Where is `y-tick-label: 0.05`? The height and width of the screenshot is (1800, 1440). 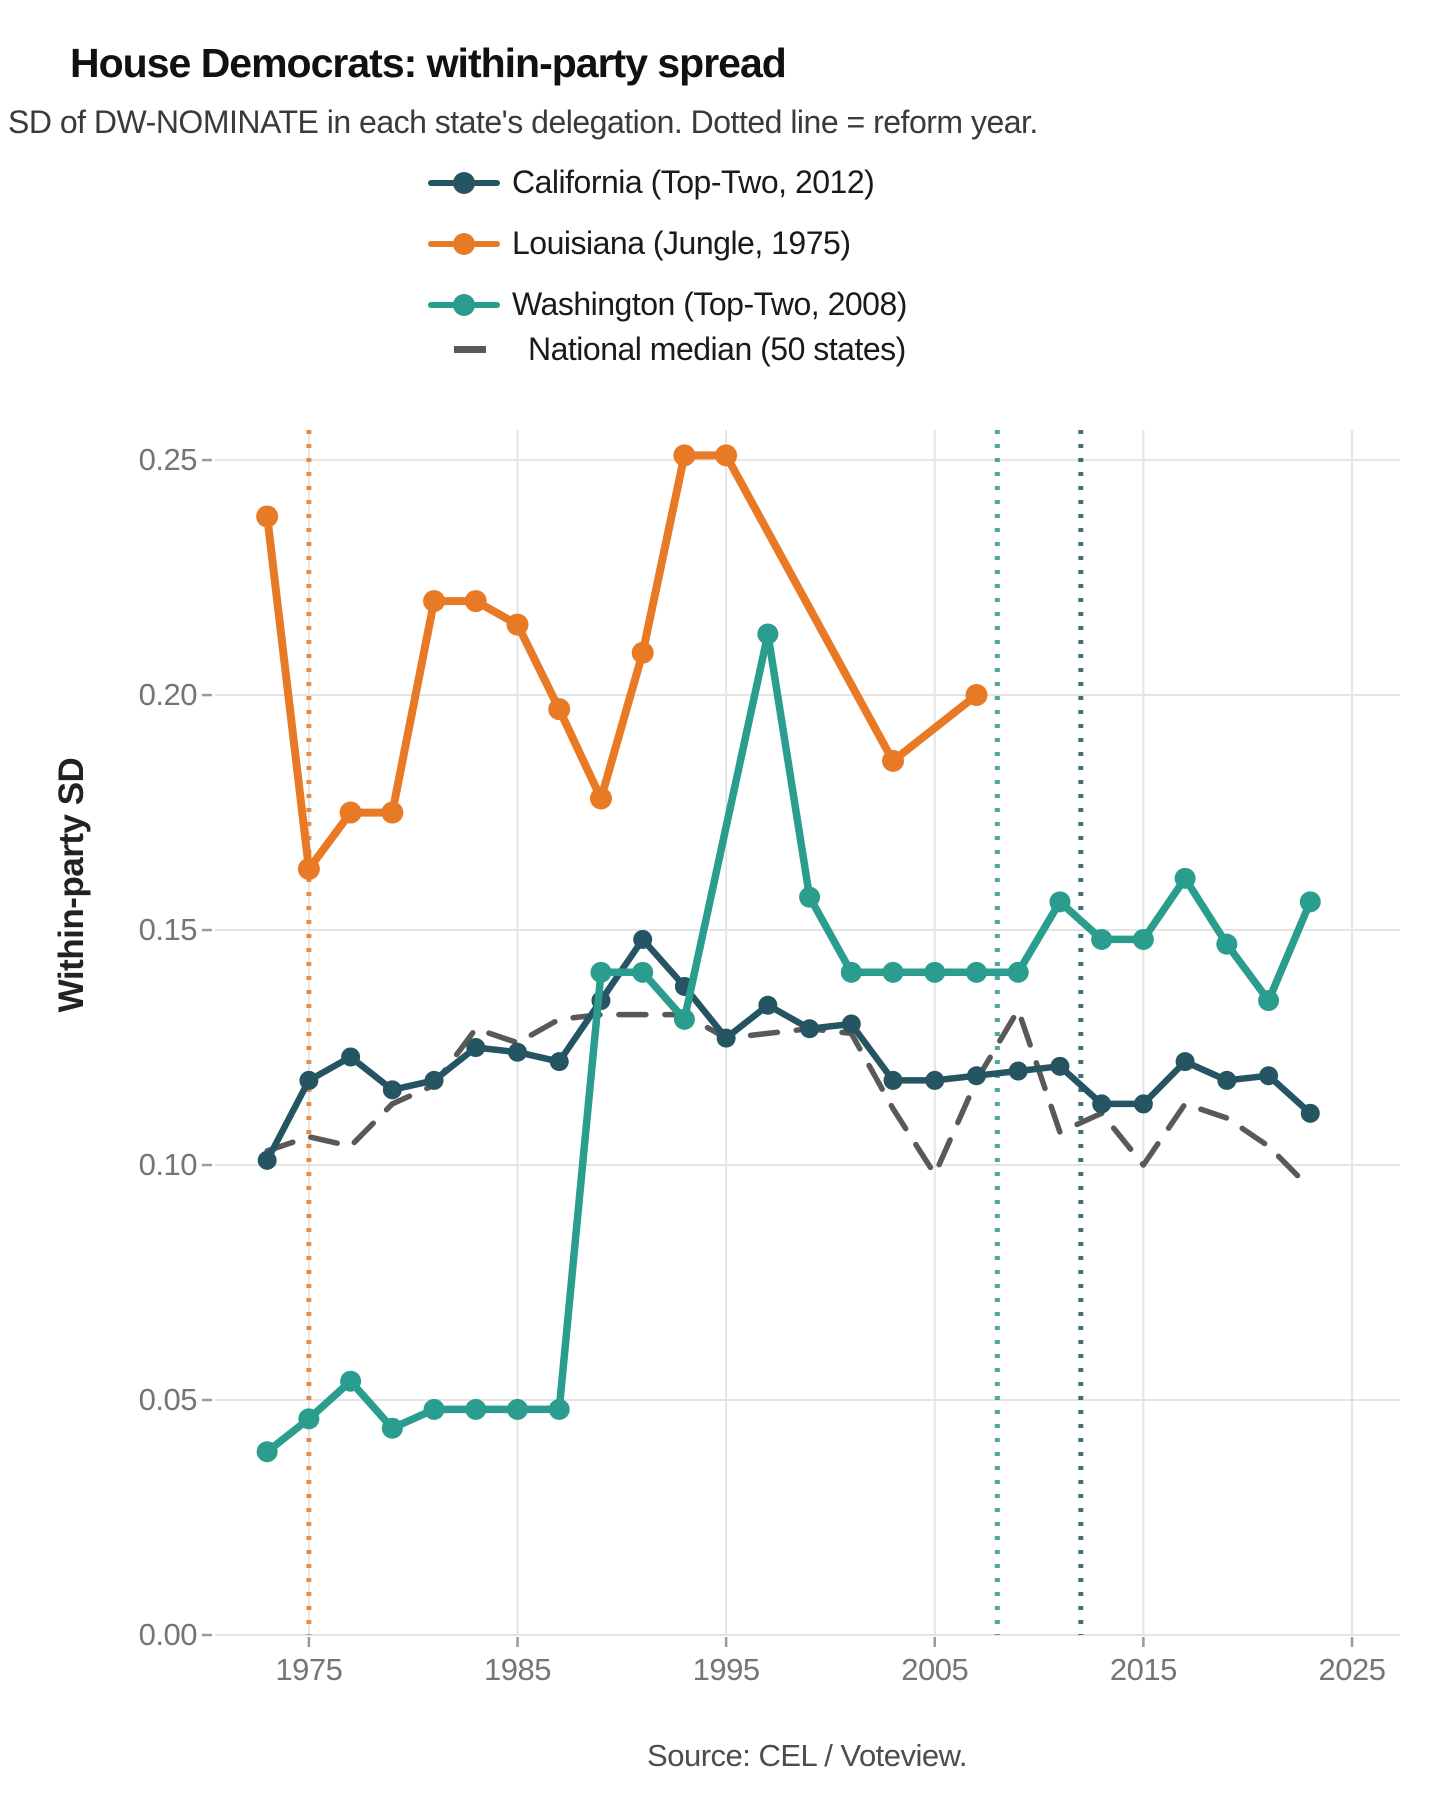
y-tick-label: 0.05 is located at coordinates (168, 1400).